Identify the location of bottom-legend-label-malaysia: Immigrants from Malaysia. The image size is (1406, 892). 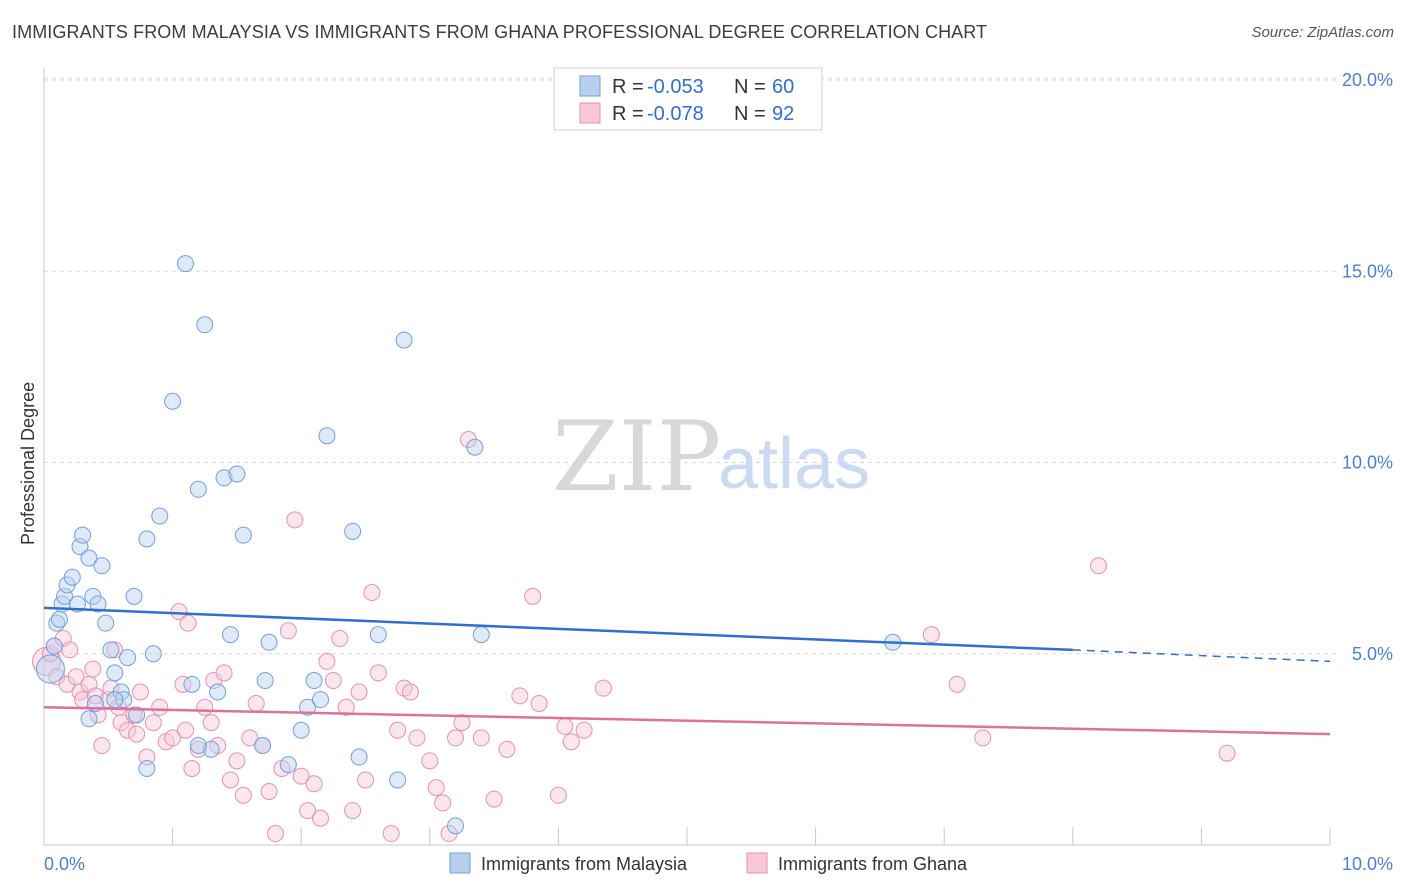
(584, 864).